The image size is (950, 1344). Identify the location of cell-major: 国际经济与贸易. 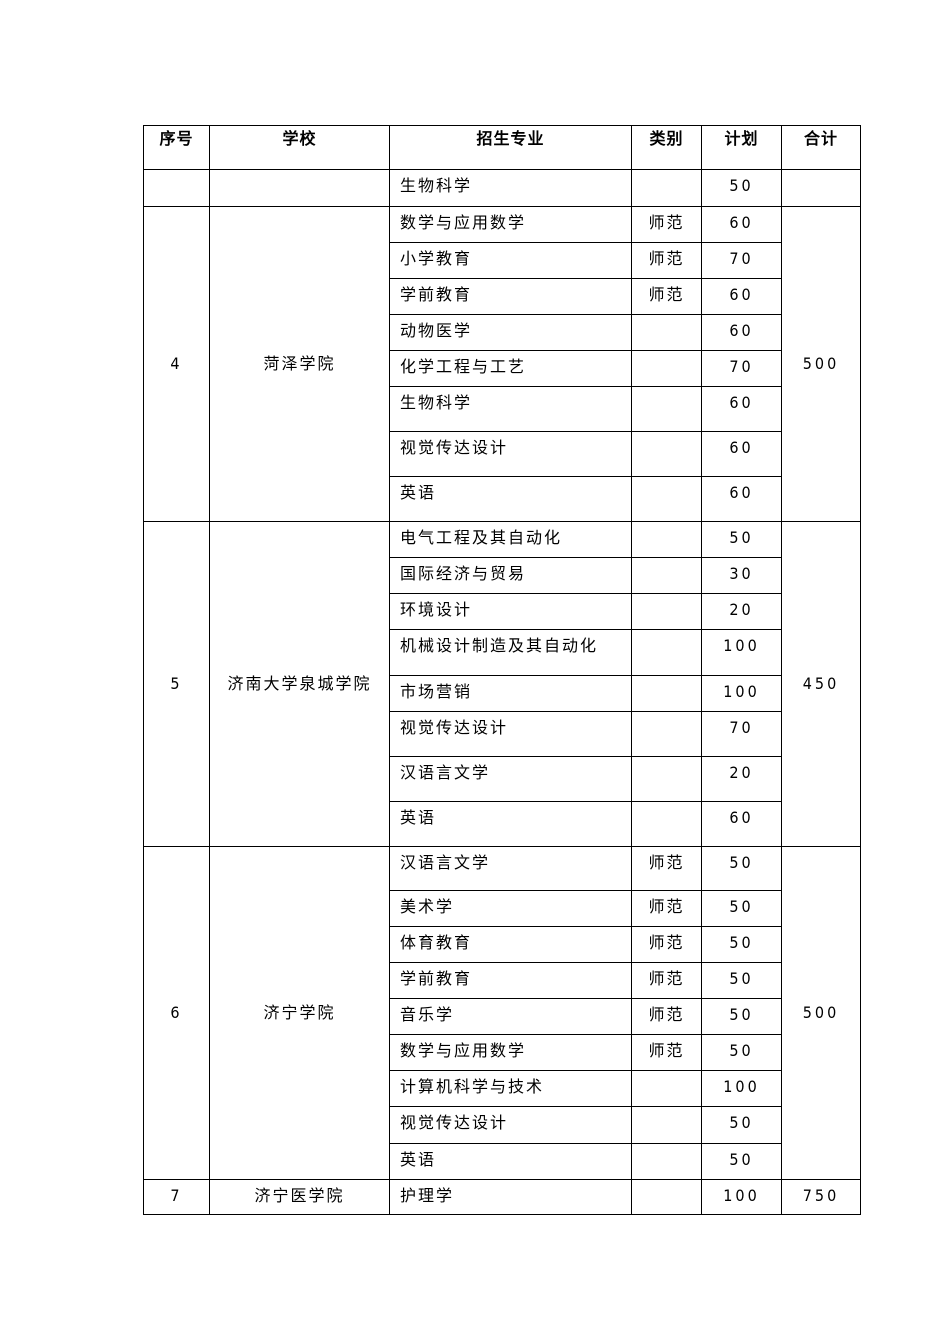
(510, 575).